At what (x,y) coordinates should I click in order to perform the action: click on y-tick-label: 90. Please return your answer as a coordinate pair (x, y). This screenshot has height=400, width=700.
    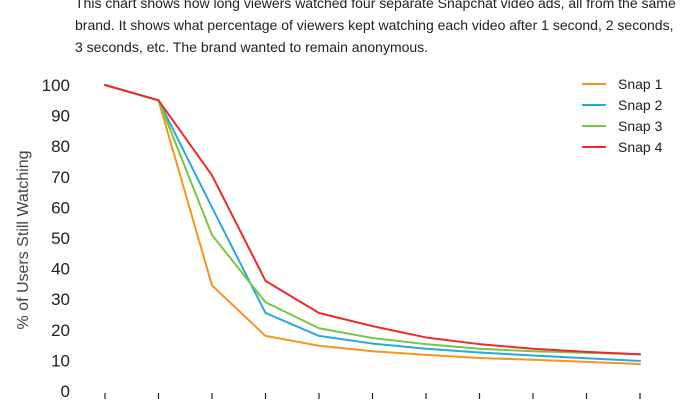
    Looking at the image, I should click on (60, 116).